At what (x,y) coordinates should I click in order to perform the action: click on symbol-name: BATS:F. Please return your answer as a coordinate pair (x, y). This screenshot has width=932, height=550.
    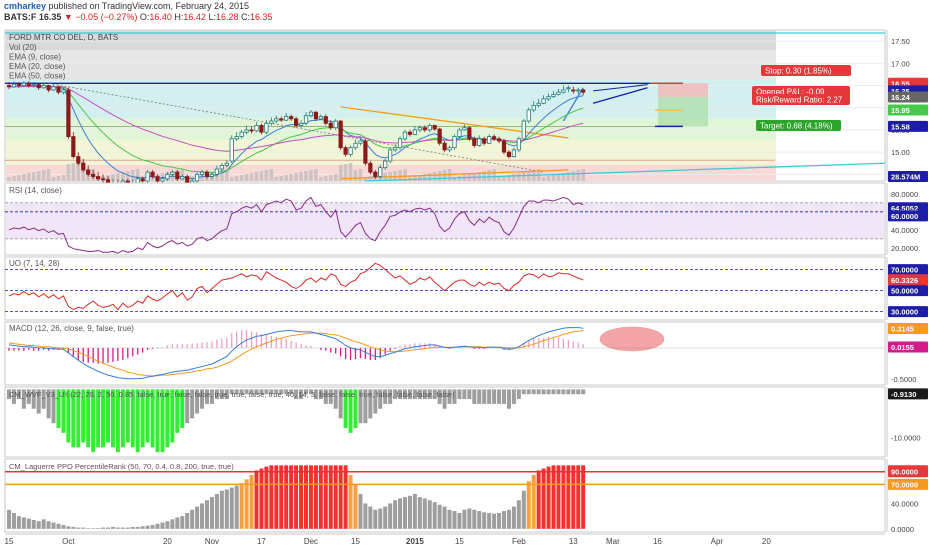
    Looking at the image, I should click on (20, 17).